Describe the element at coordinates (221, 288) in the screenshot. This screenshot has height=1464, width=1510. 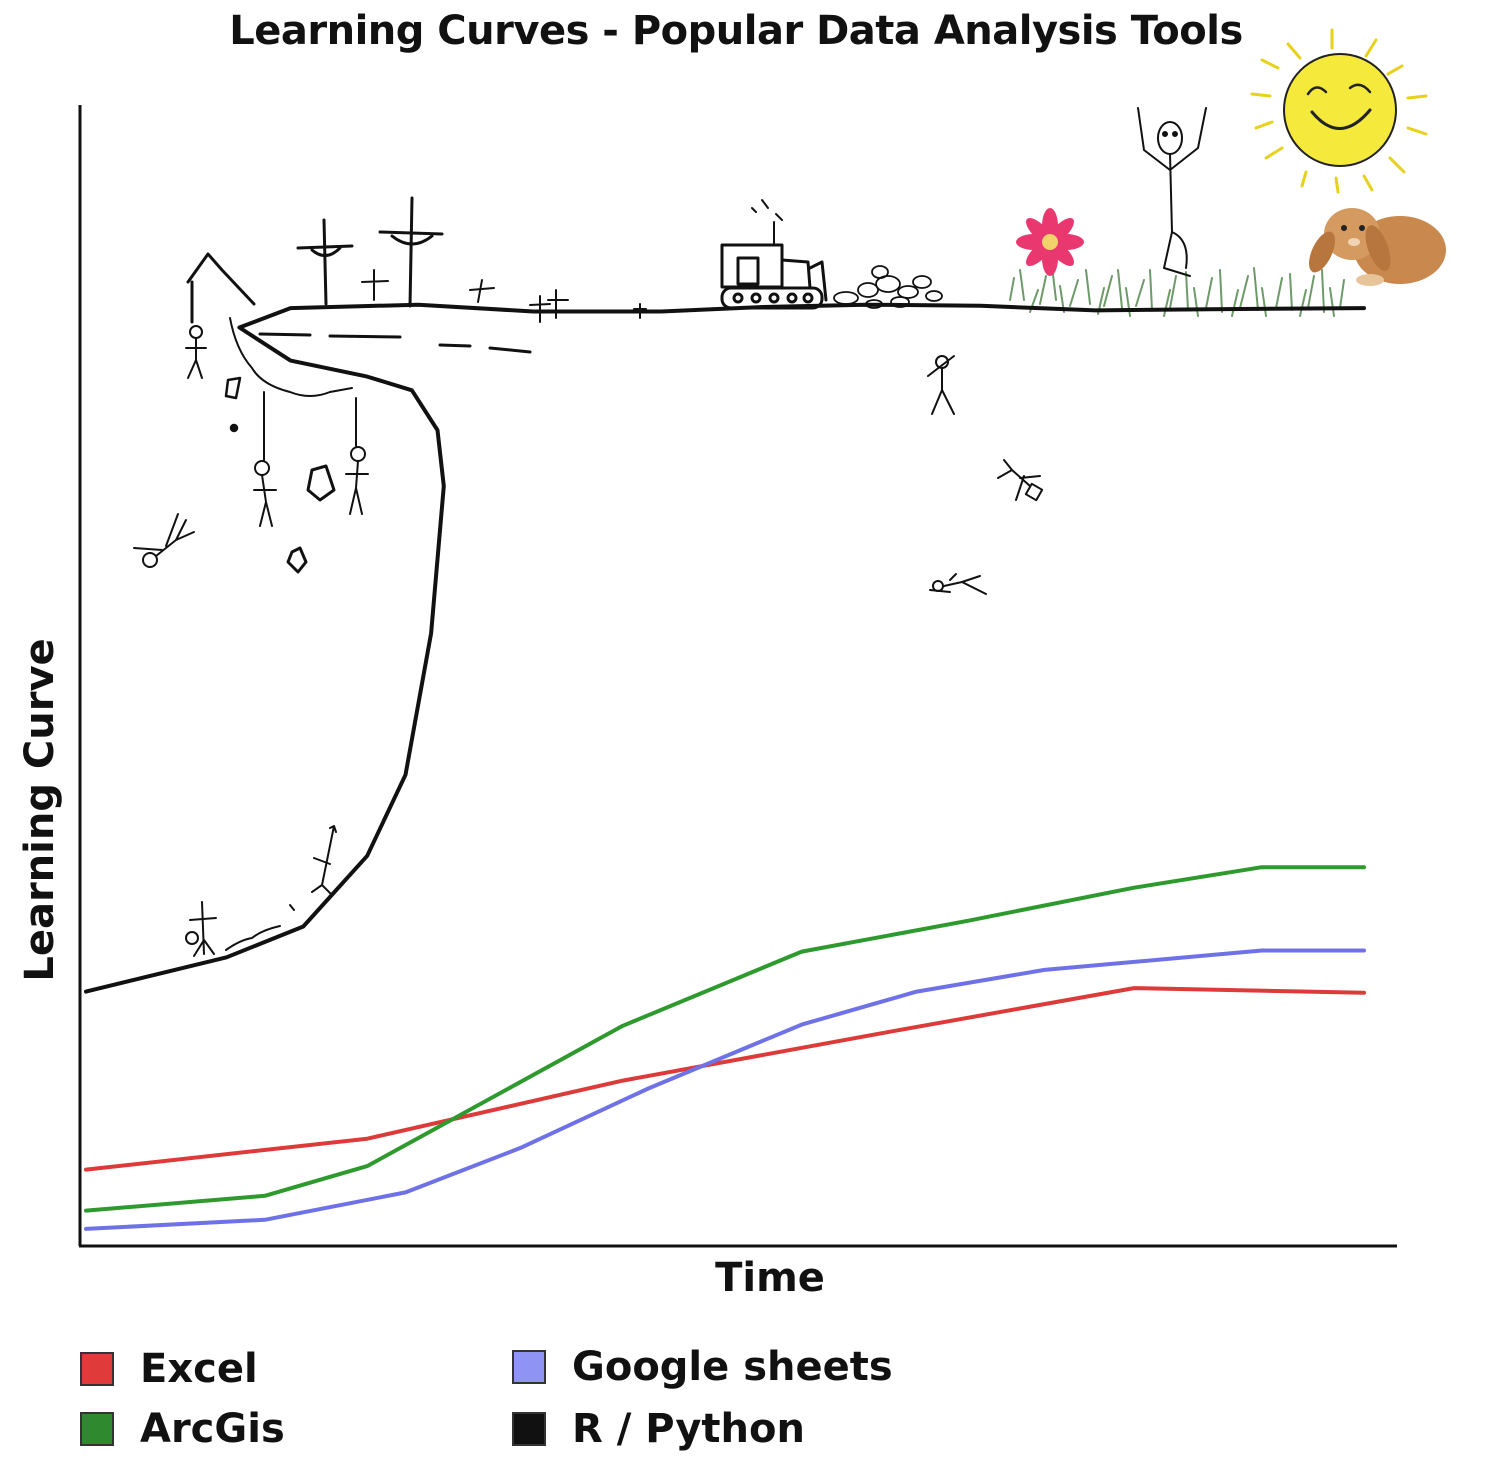
I see `gallows-icon` at that location.